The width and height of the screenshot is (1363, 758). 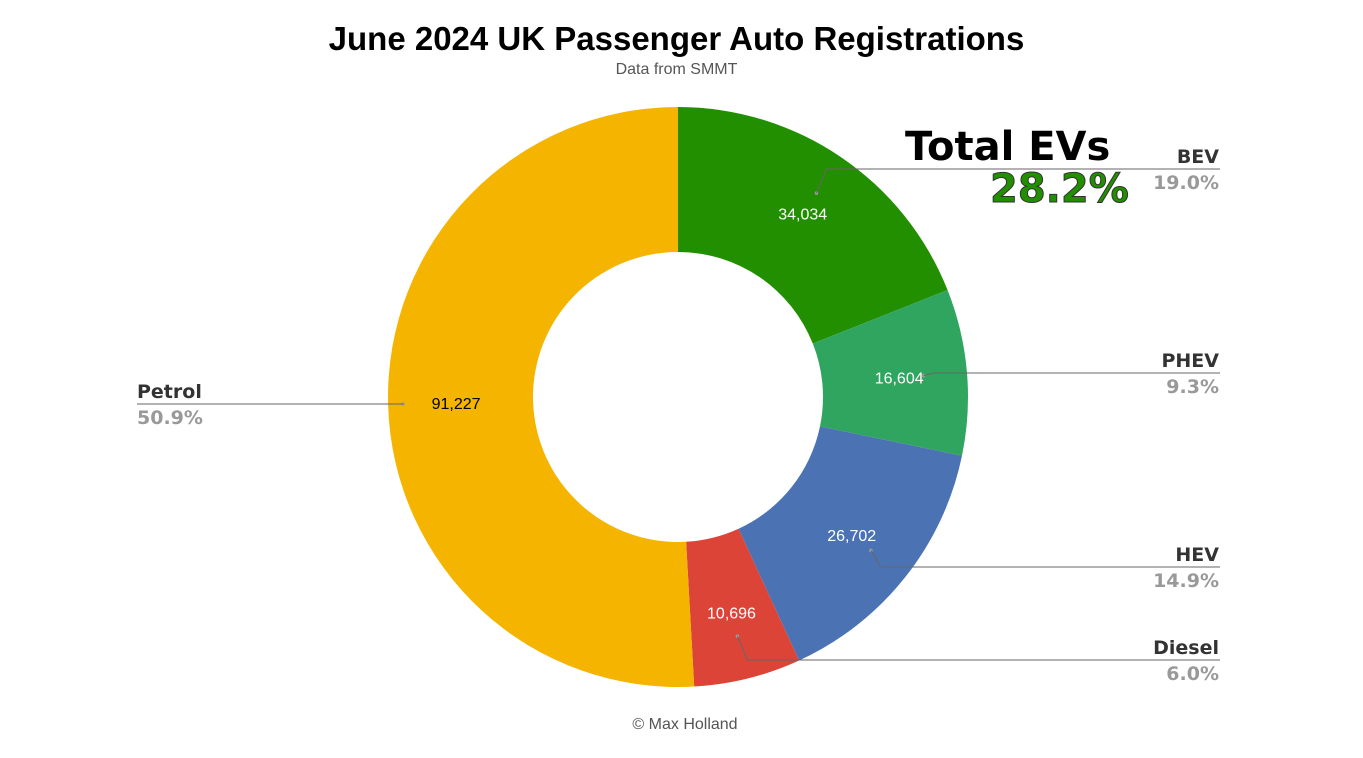 I want to click on category-label-petrol: Petrol, so click(x=169, y=392).